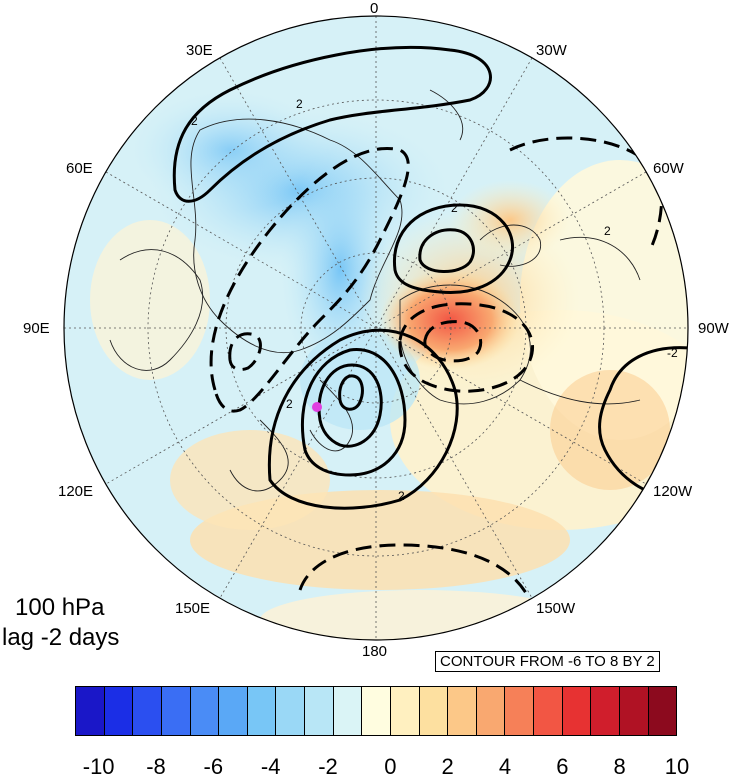 The height and width of the screenshot is (780, 733). What do you see at coordinates (668, 168) in the screenshot?
I see `lon-label-60w: 60W` at bounding box center [668, 168].